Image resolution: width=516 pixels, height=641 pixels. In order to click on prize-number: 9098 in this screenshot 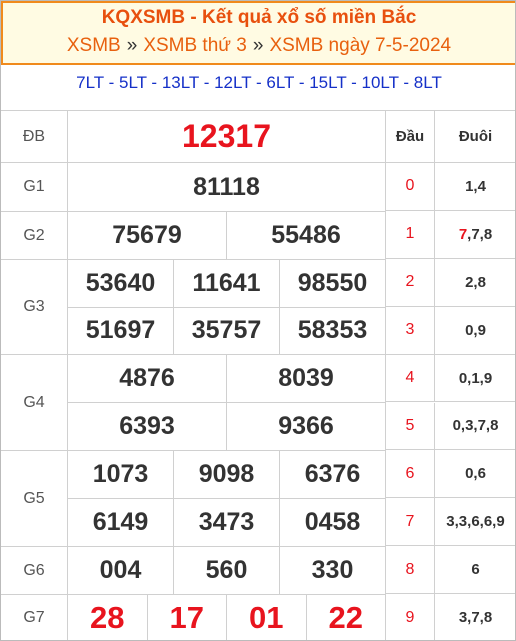, I will do `click(227, 475)`.